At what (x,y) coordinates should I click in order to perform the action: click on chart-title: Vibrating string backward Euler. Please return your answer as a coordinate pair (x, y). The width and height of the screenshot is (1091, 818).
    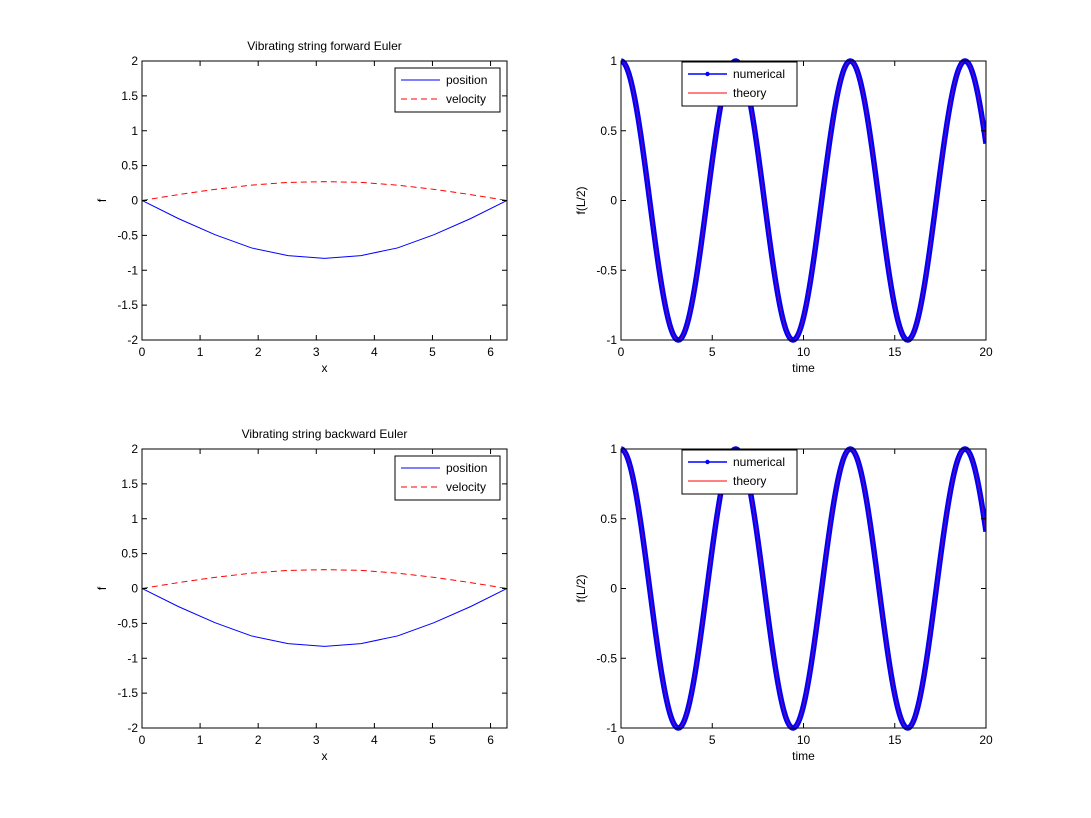
    Looking at the image, I should click on (325, 434).